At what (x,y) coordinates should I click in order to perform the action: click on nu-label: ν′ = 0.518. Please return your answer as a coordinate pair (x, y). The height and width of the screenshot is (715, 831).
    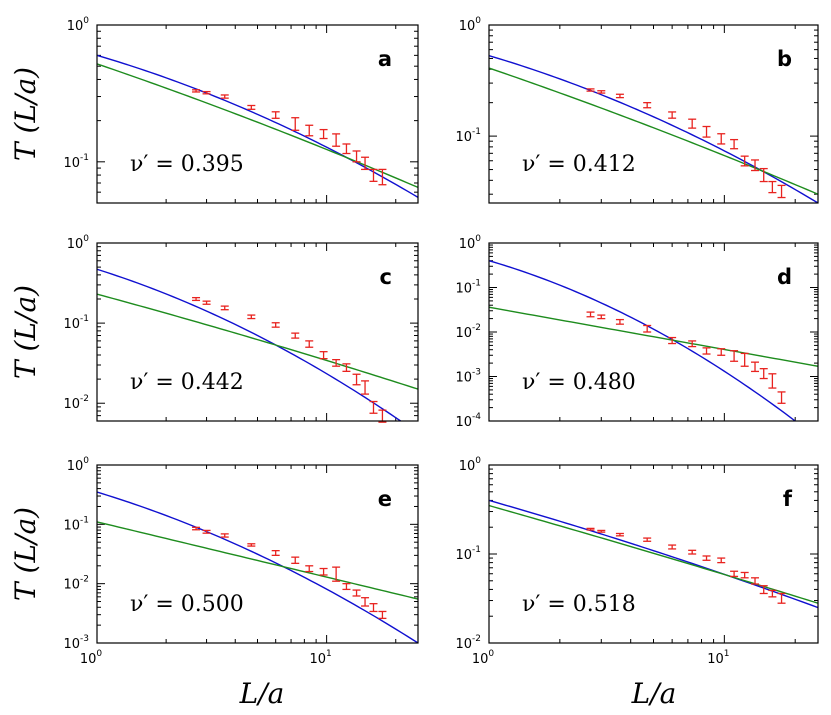
    Looking at the image, I should click on (579, 604).